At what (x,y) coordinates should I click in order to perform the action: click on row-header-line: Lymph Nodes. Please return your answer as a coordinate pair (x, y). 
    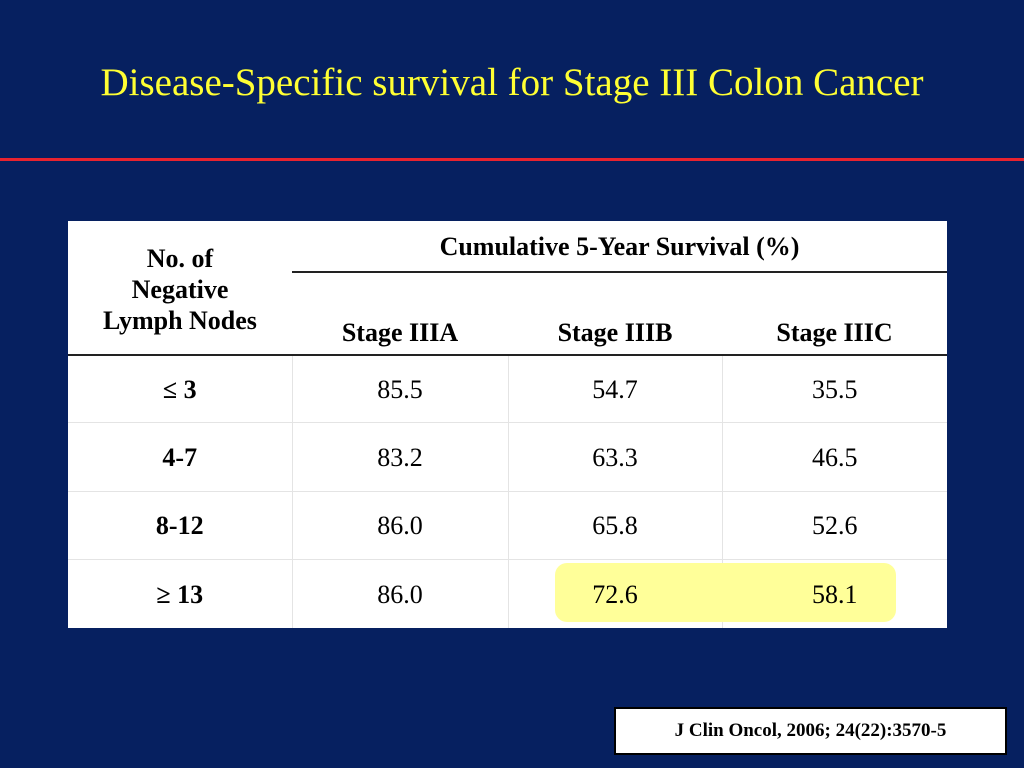
    Looking at the image, I should click on (180, 320).